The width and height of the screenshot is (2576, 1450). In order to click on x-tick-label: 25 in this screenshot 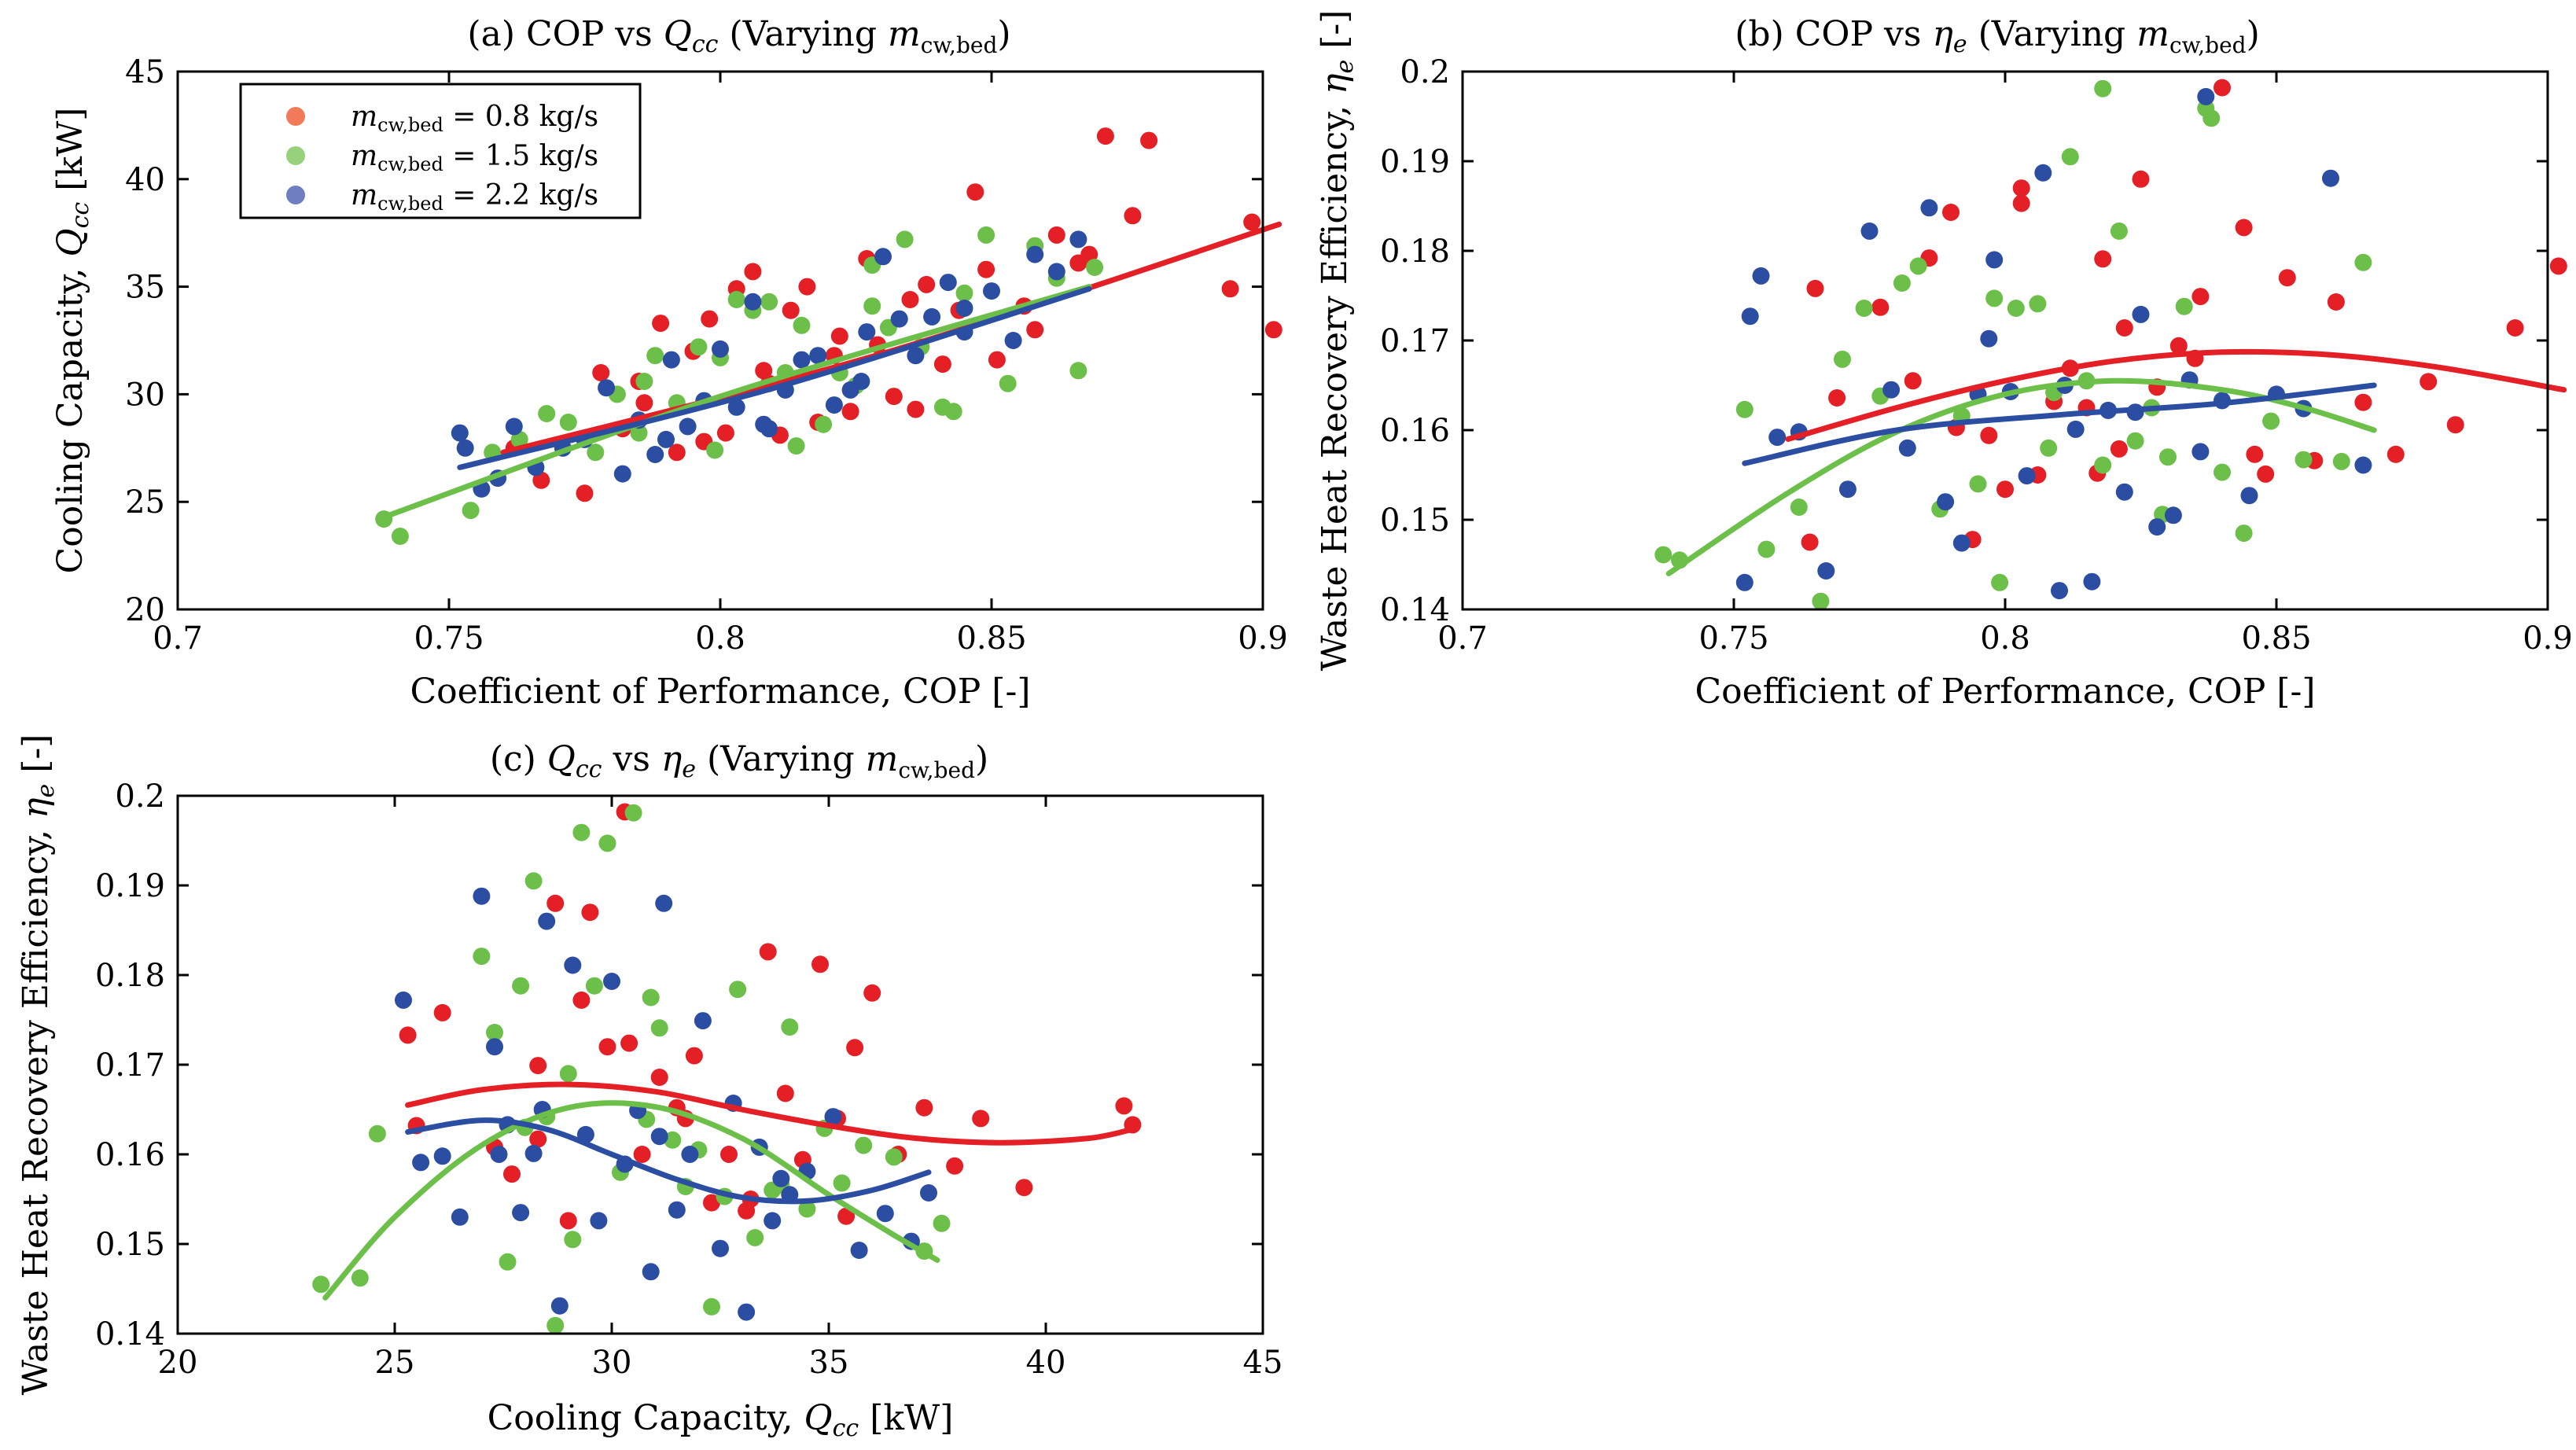, I will do `click(395, 1363)`.